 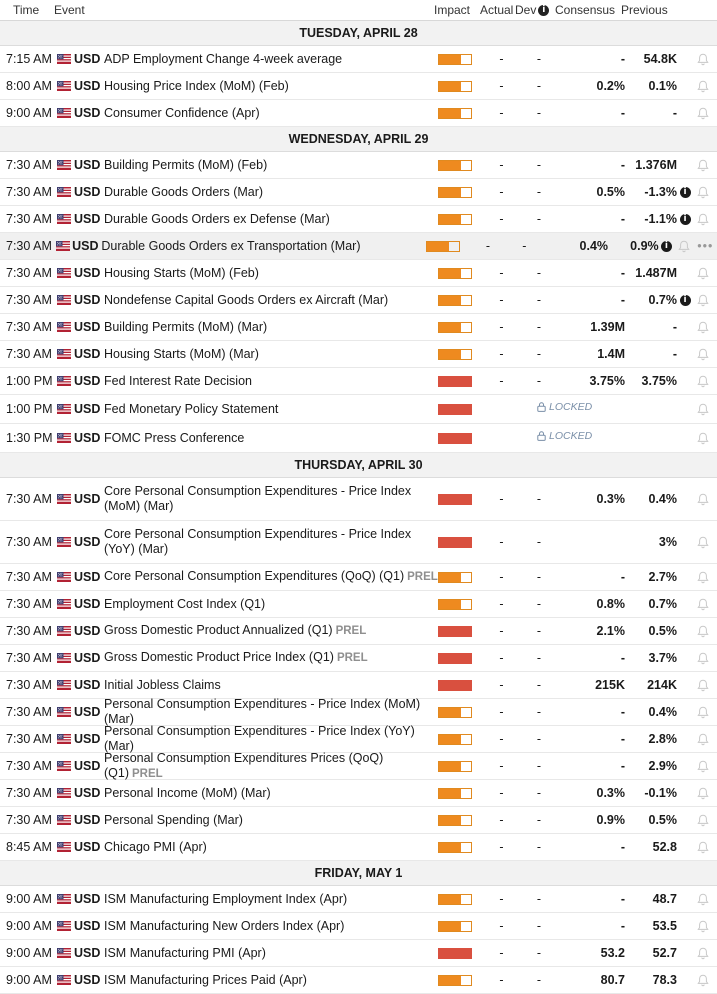 I want to click on header-previous: Previous, so click(x=644, y=10).